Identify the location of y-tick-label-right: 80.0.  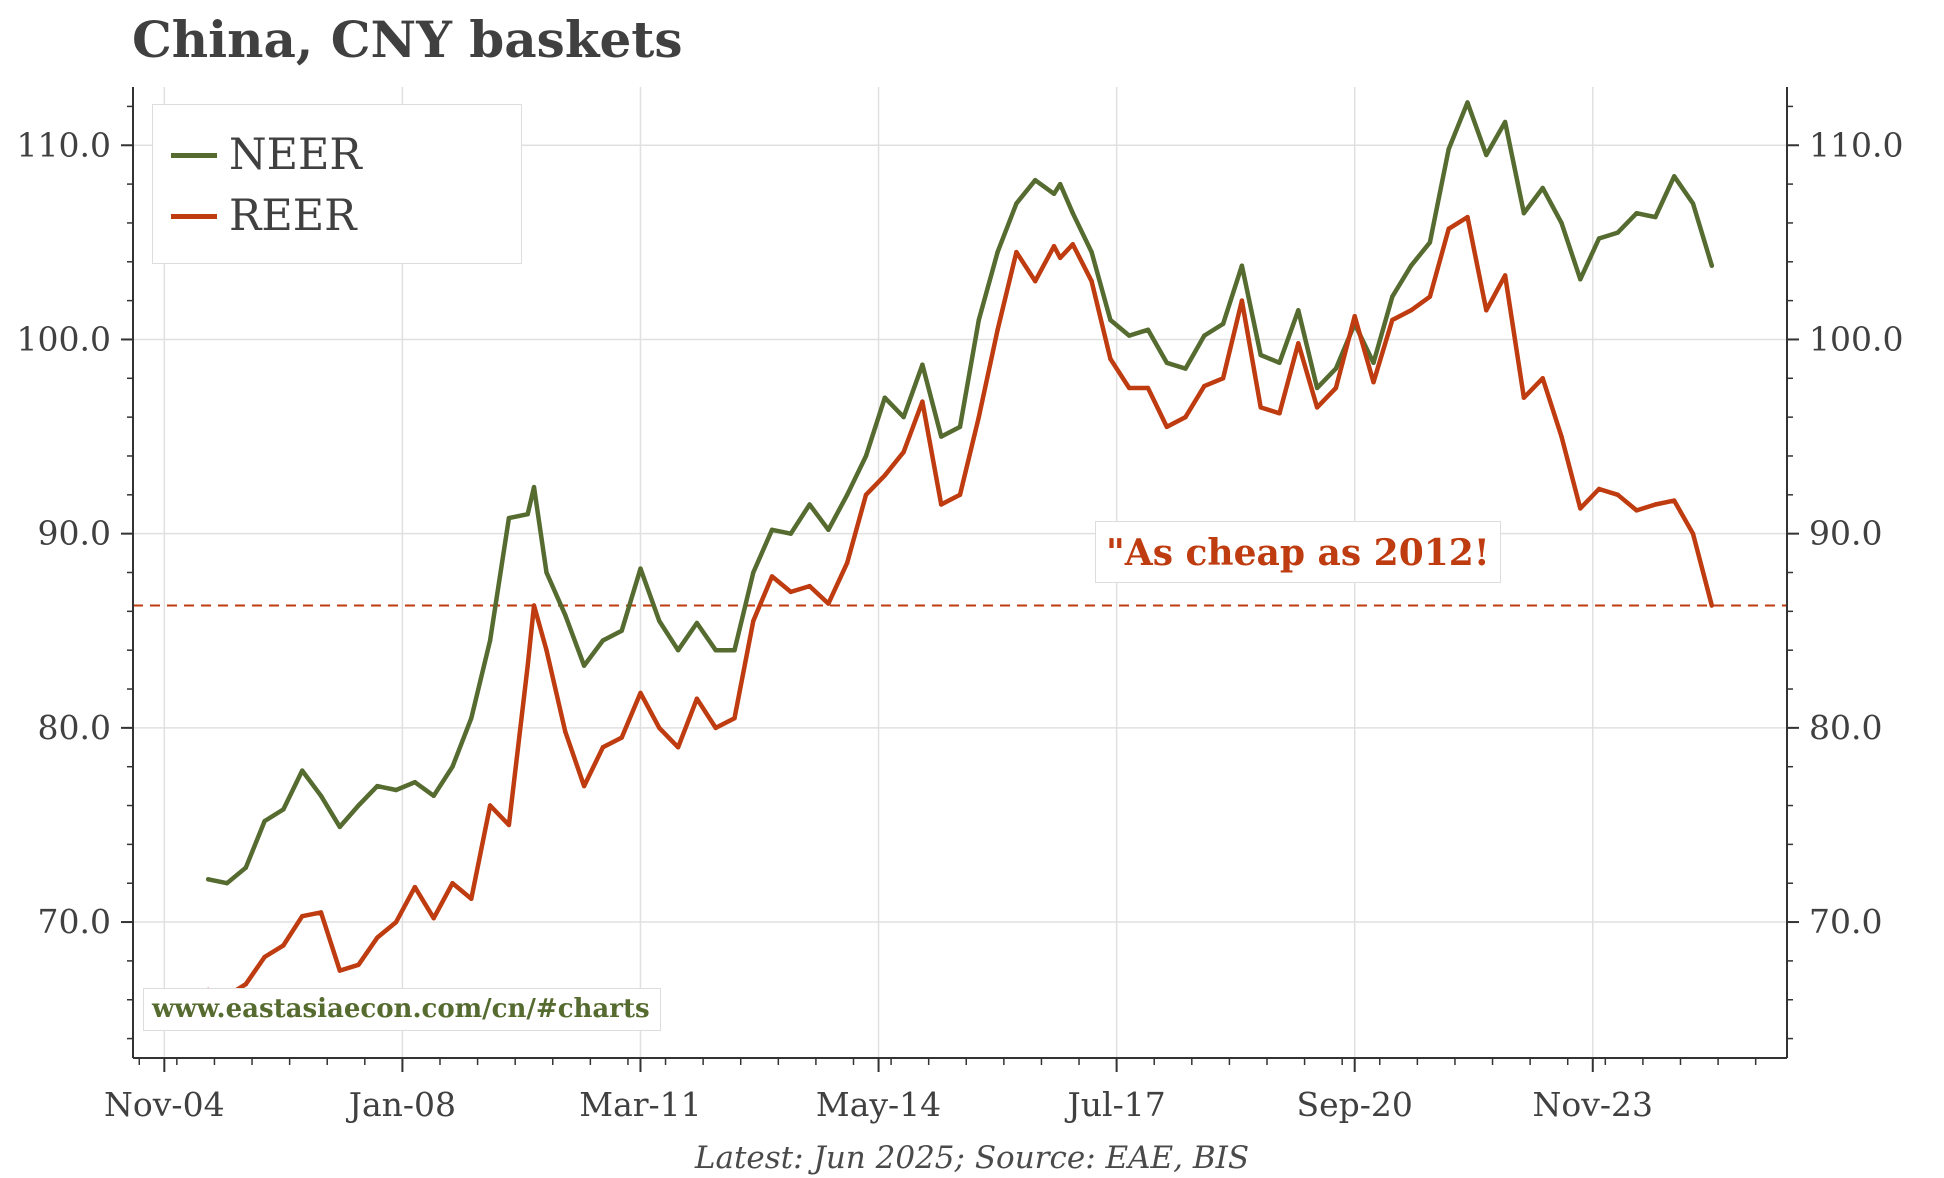
(1845, 727).